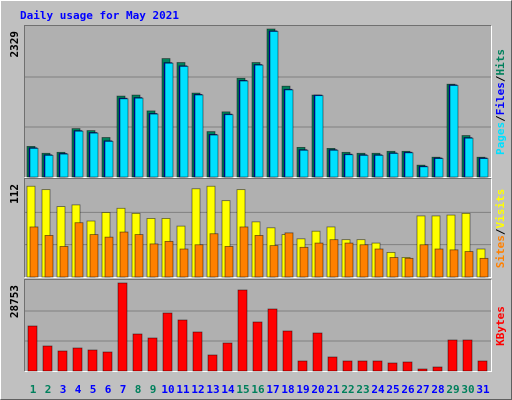 The width and height of the screenshot is (512, 400). Describe the element at coordinates (437, 389) in the screenshot. I see `x-tick-label: 28` at that location.